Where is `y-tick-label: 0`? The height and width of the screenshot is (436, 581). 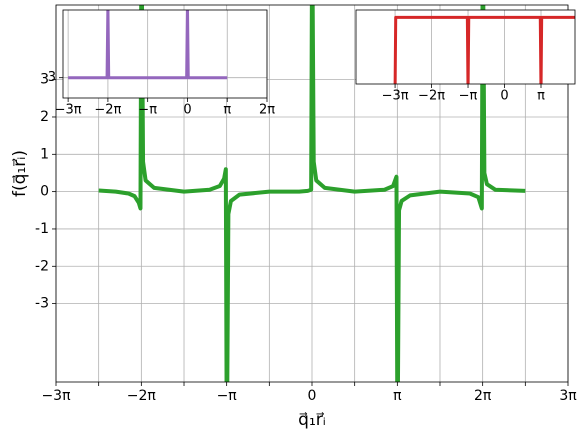 y-tick-label: 0 is located at coordinates (44, 192).